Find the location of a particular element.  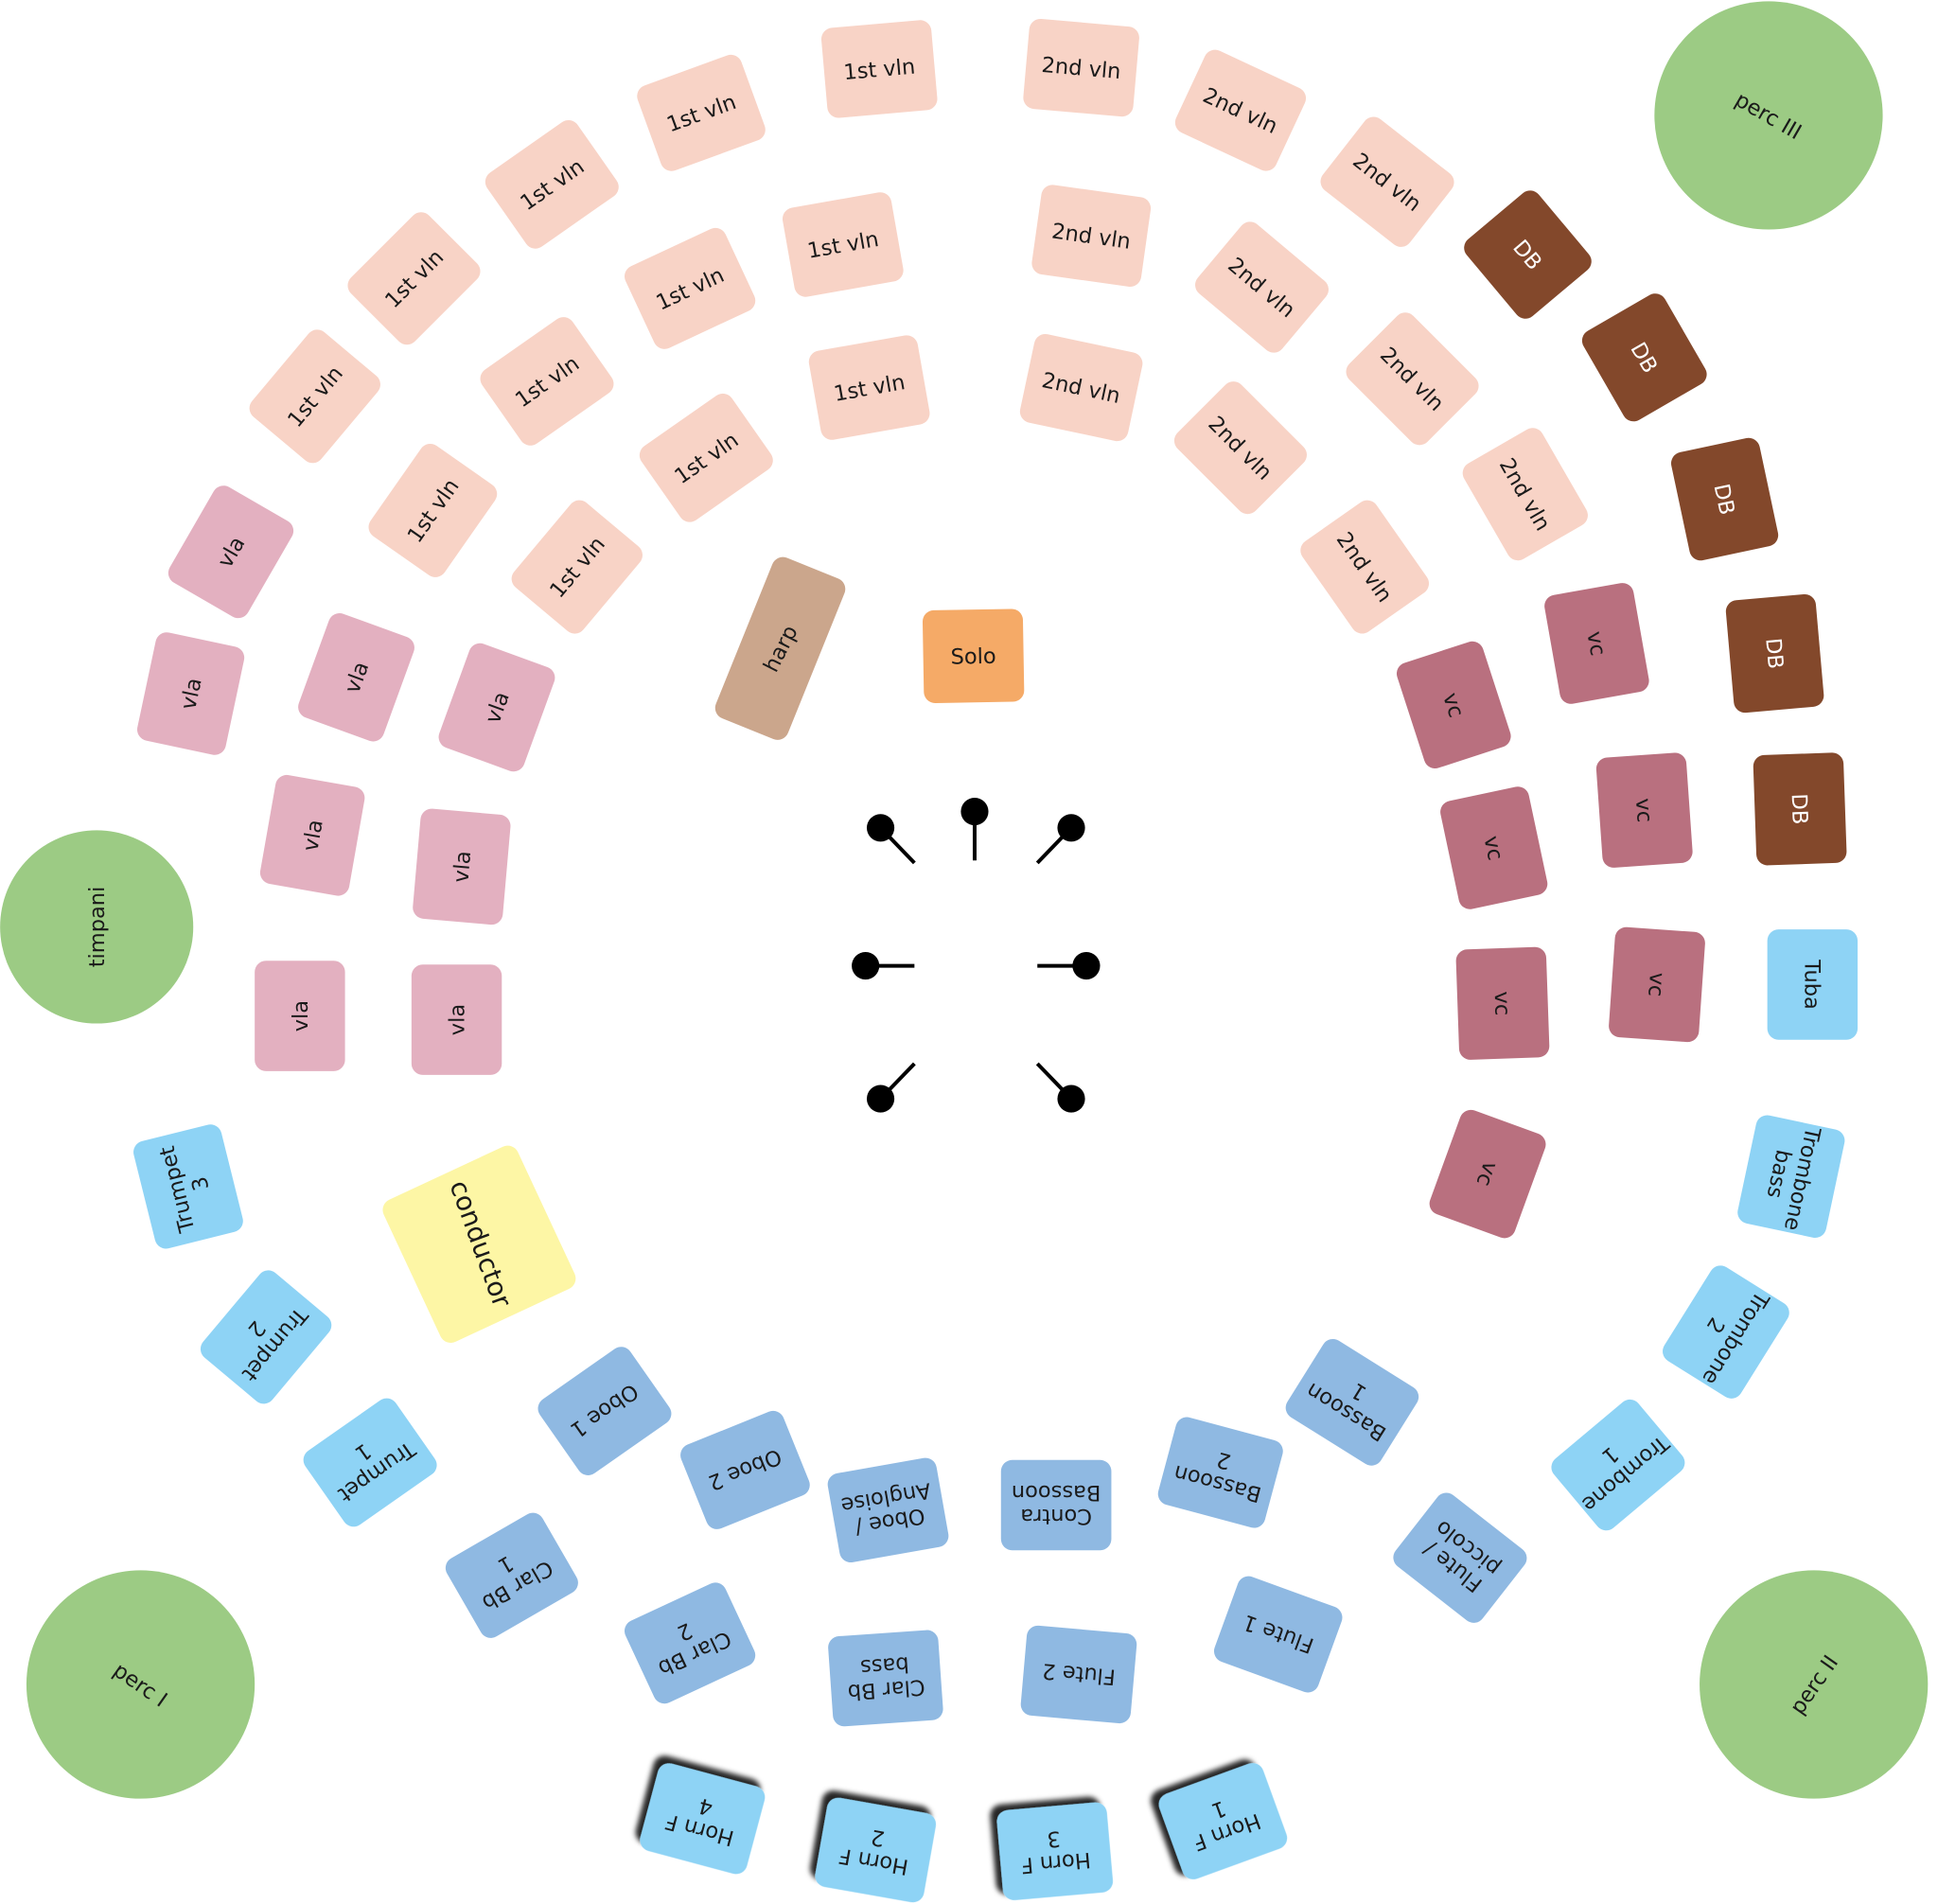

percussion-perc-ii: perc II is located at coordinates (1814, 1684).